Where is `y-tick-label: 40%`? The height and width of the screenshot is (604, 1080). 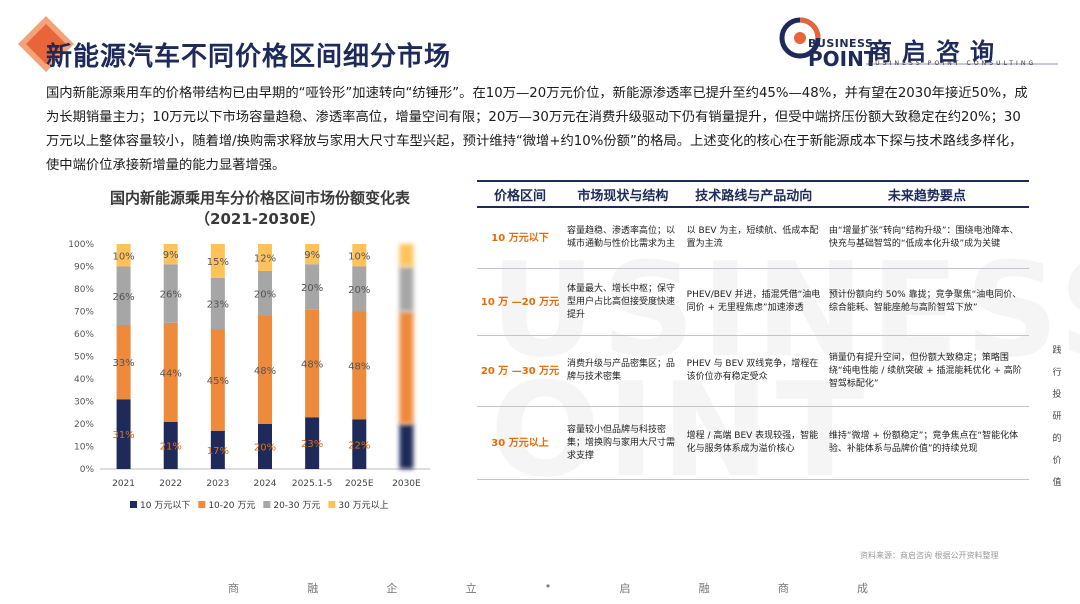 y-tick-label: 40% is located at coordinates (84, 380).